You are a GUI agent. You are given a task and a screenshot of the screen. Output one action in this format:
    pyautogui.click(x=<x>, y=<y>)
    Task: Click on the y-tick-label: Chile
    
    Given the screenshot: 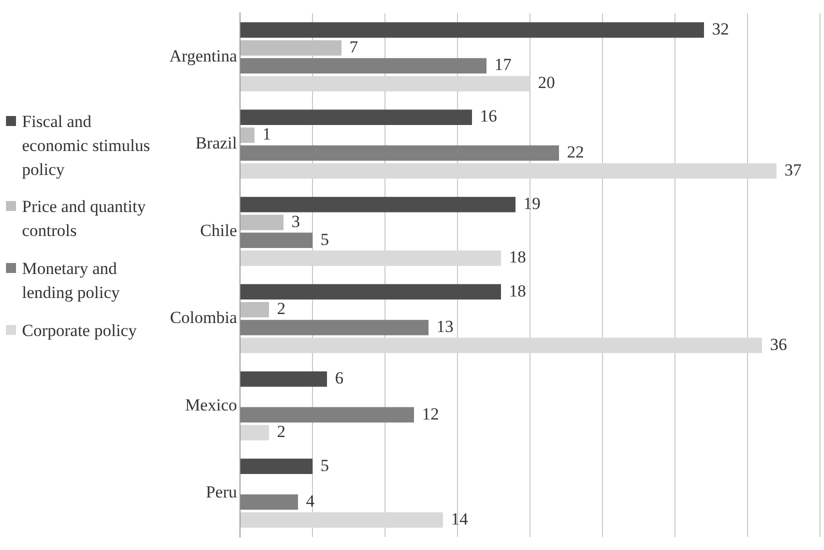 What is the action you would take?
    pyautogui.click(x=218, y=230)
    